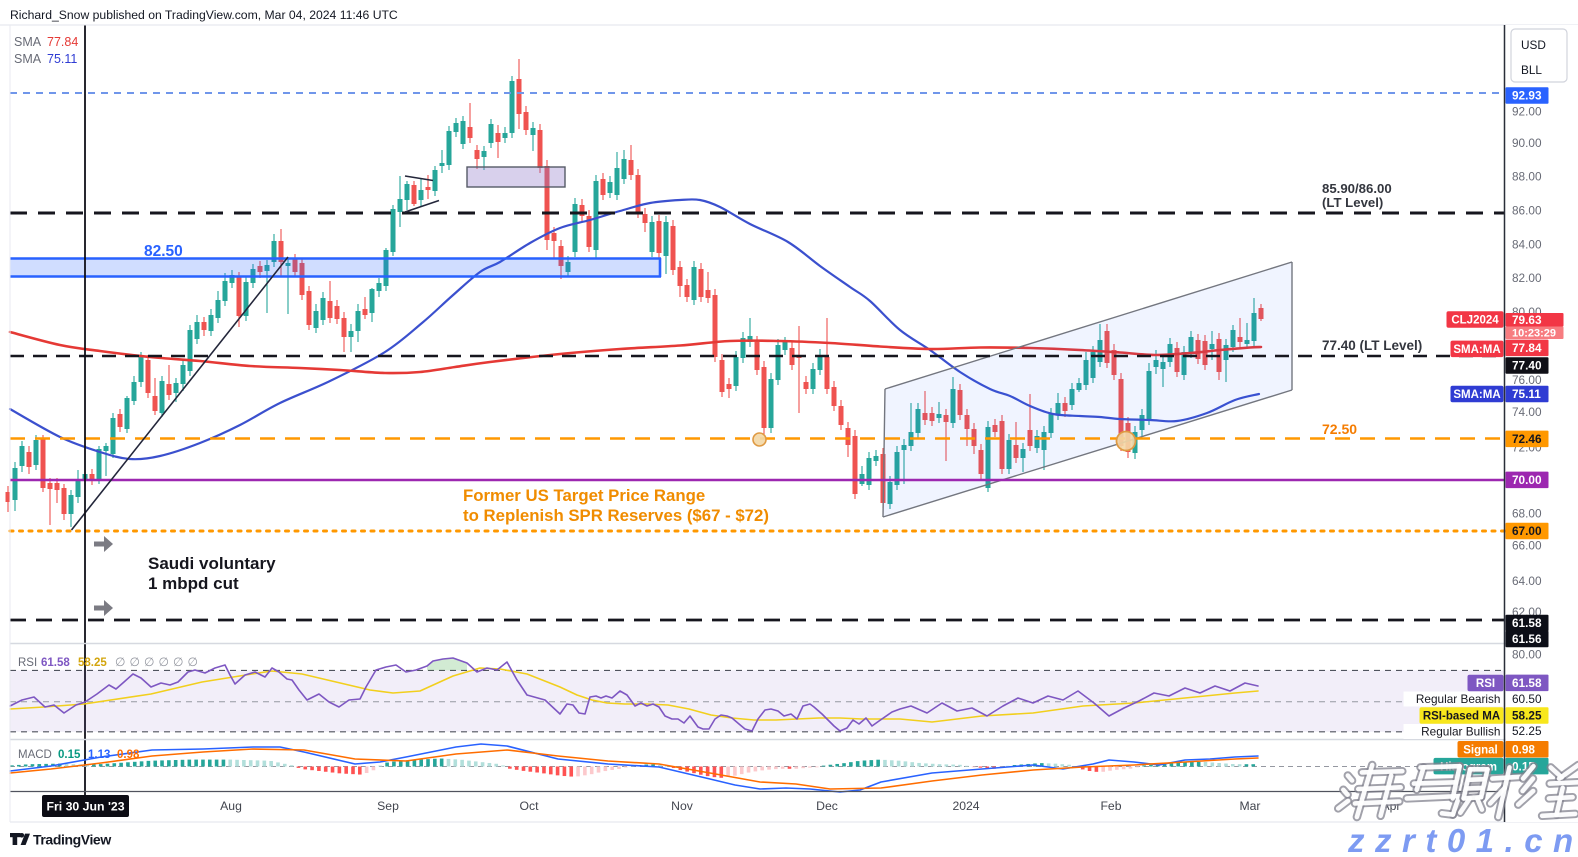  What do you see at coordinates (1357, 188) in the screenshot?
I see `svg-text: 85.90/86.00` at bounding box center [1357, 188].